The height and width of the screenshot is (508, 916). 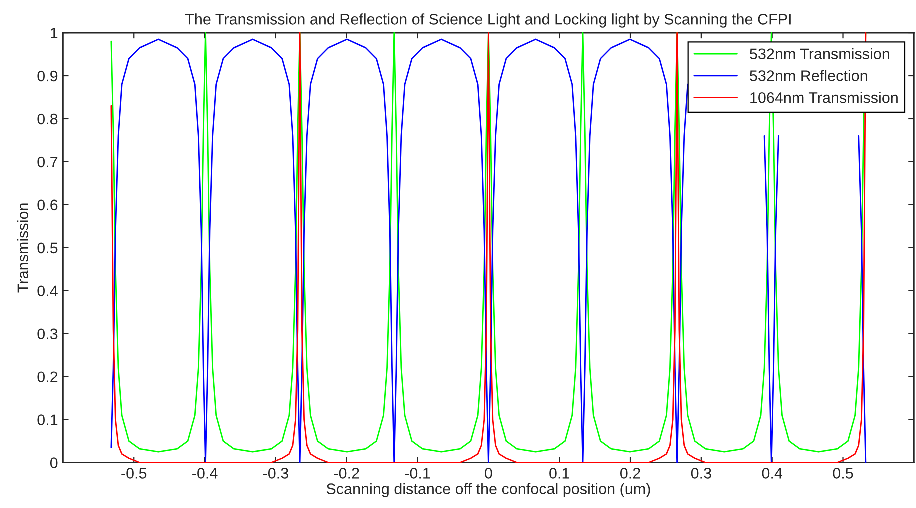 I want to click on x-axis-title: Scanning distance off the confocal position (um), so click(x=488, y=490).